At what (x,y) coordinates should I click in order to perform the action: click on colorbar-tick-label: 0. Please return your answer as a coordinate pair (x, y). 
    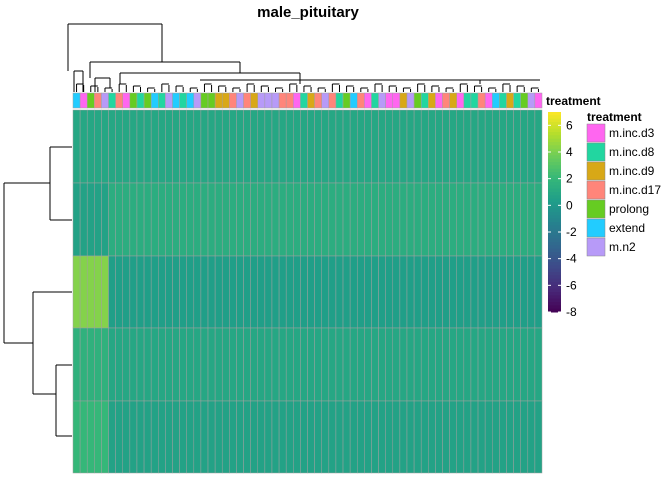
    Looking at the image, I should click on (569, 205).